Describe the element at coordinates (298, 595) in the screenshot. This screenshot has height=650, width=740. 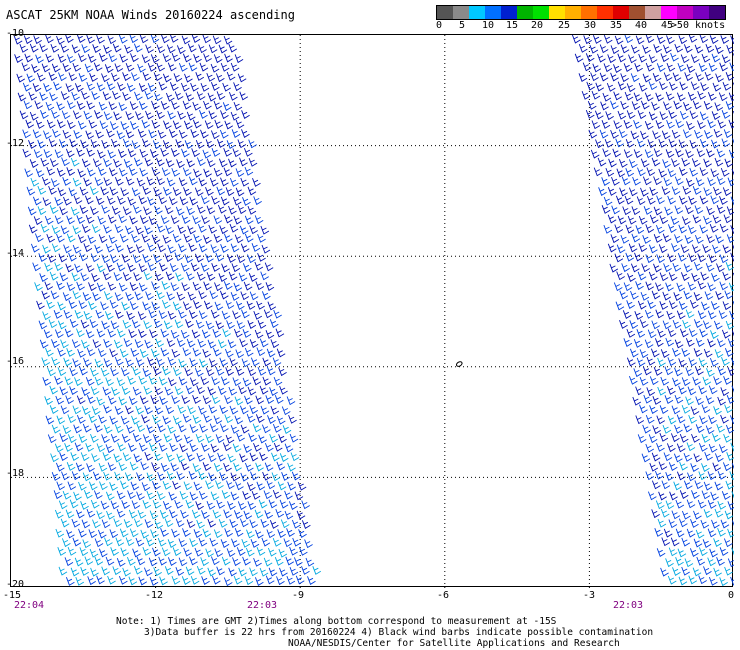
I see `x-axis-label: -9` at that location.